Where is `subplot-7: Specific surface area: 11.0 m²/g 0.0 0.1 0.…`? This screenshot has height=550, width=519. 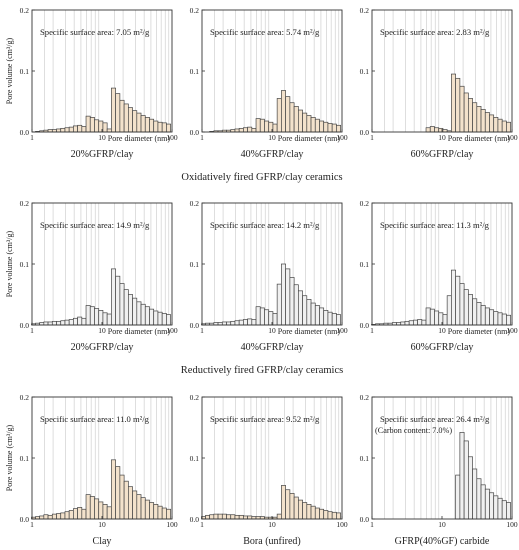
subplot-7: Specific surface area: 11.0 m²/g 0.0 0.1 0.… is located at coordinates (91, 470).